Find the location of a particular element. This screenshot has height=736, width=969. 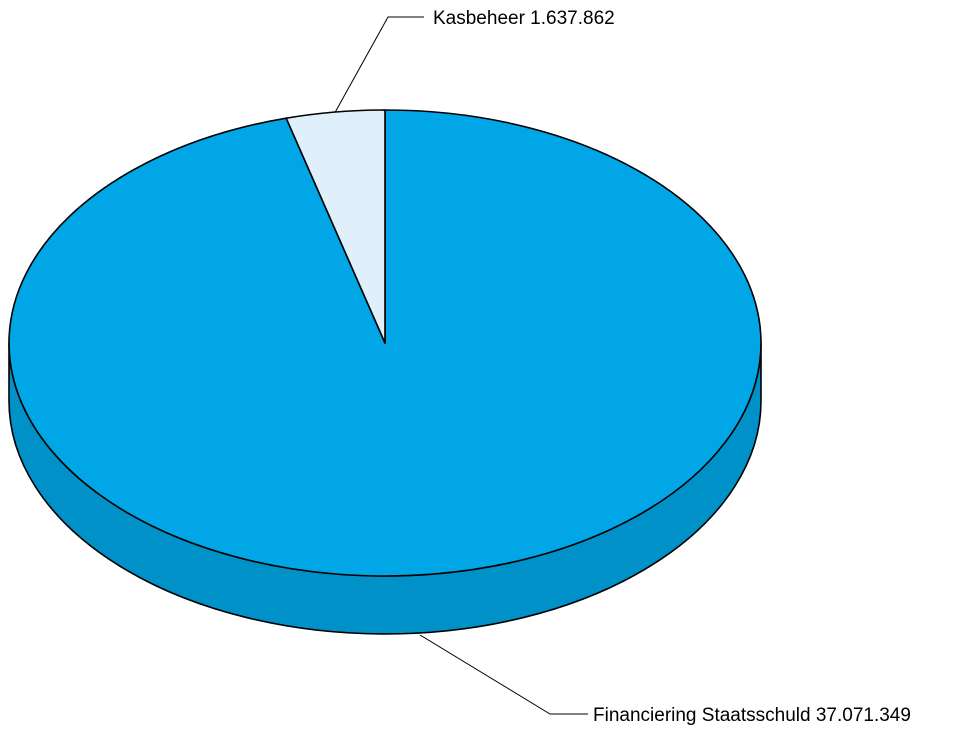

leader-line-kasbeheer is located at coordinates (379, 64).